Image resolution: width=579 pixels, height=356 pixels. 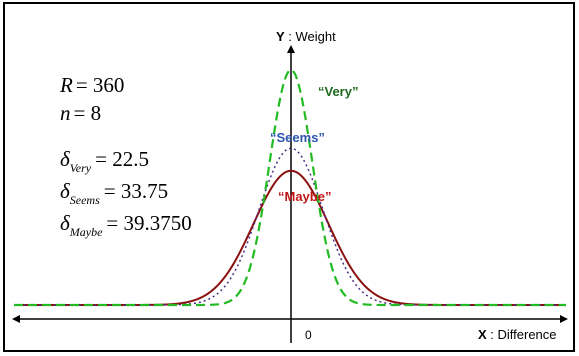 I want to click on x-axis-arrow-right, so click(x=564, y=319).